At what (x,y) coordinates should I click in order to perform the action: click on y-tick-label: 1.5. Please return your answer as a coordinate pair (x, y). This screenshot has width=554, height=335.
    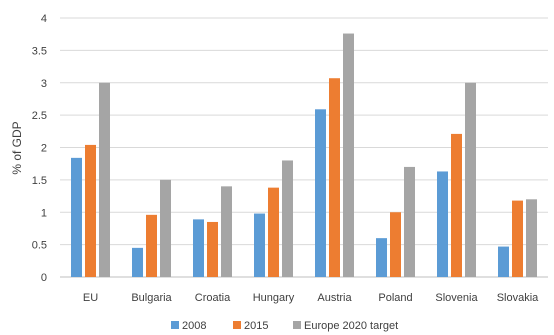
    Looking at the image, I should click on (39, 181).